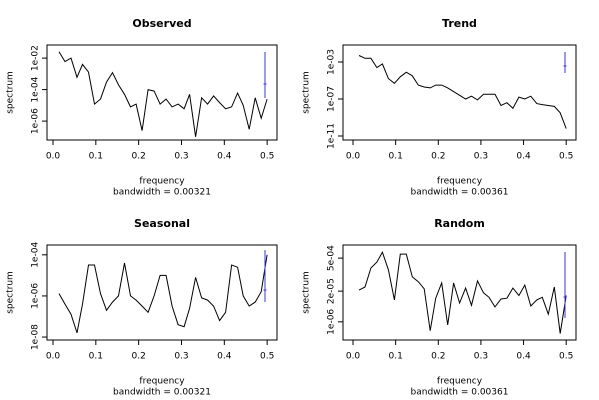  What do you see at coordinates (332, 99) in the screenshot?
I see `y-tick-label: 1e-07` at bounding box center [332, 99].